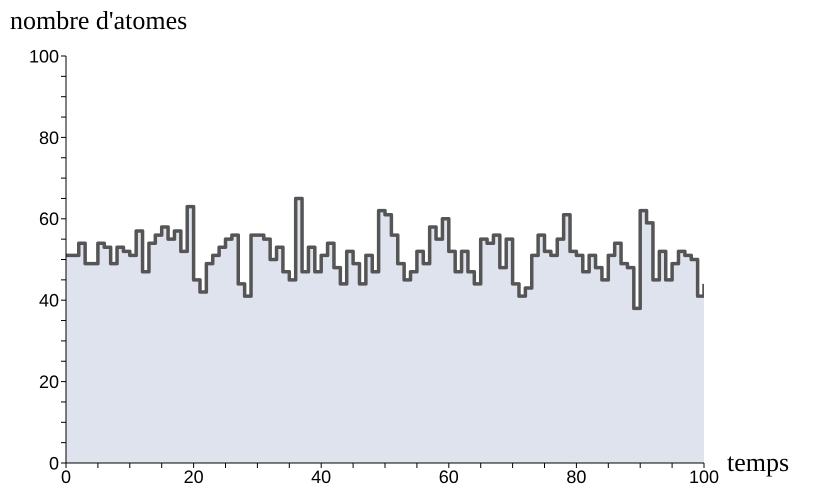 This screenshot has height=495, width=816. I want to click on x-tick-label: 60, so click(448, 476).